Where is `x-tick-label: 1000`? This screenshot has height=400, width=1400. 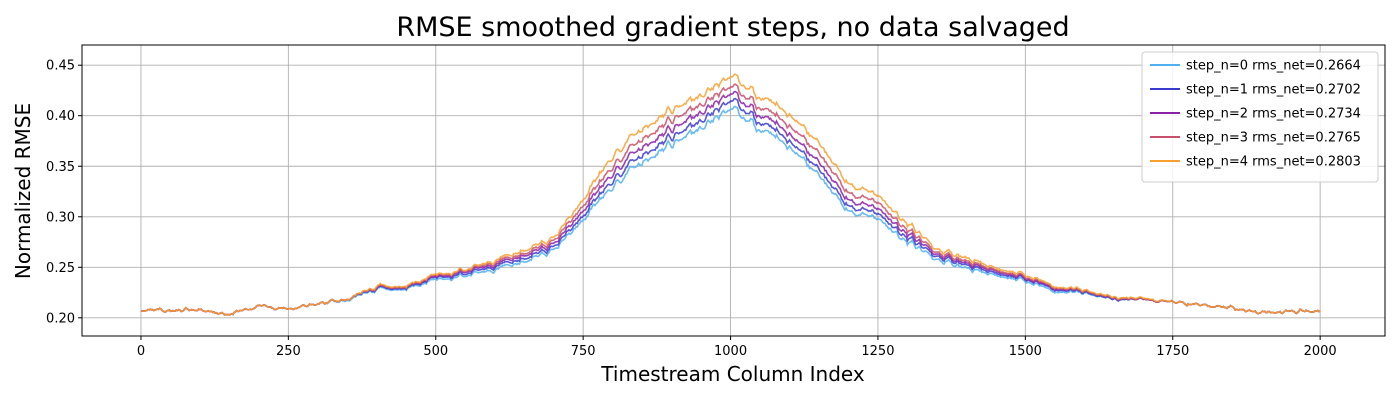
x-tick-label: 1000 is located at coordinates (730, 351).